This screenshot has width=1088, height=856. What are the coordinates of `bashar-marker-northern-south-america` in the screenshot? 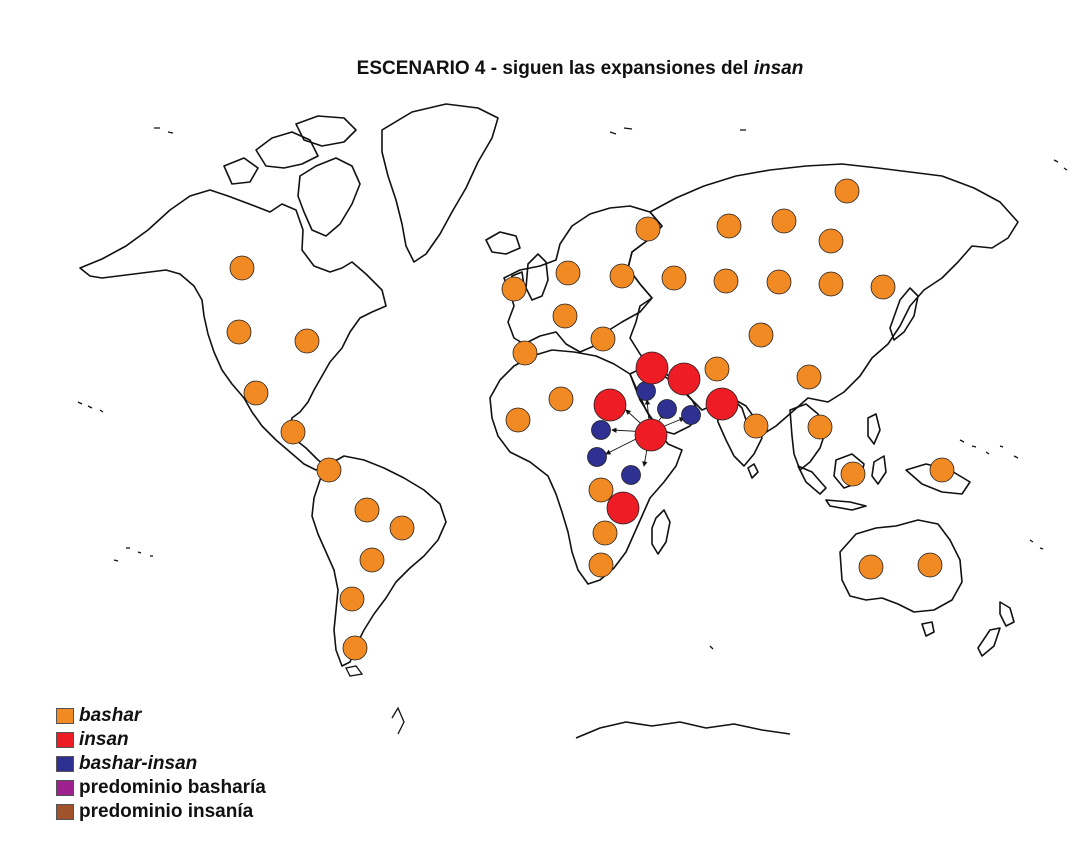 It's located at (329, 470).